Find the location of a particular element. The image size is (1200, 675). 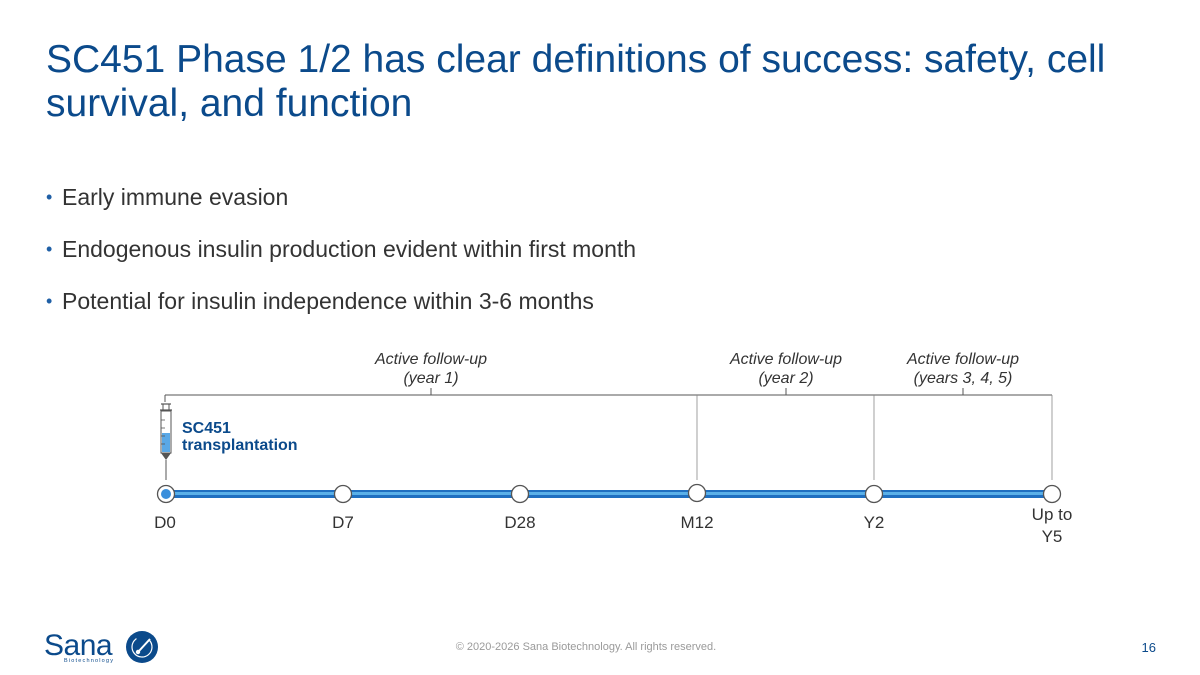

milestone-node-d0-fill is located at coordinates (166, 494).